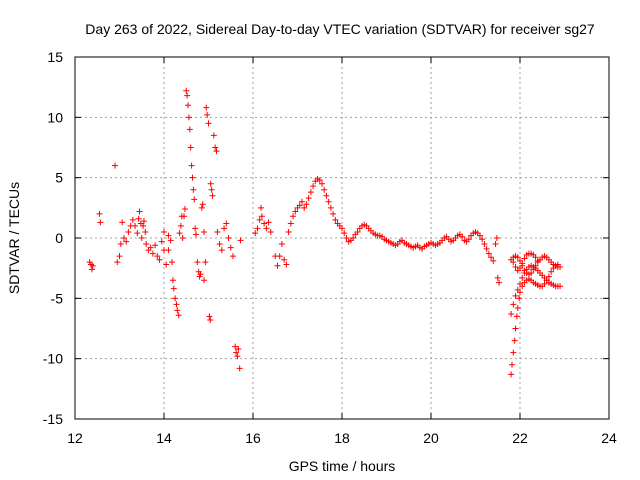  Describe the element at coordinates (59, 238) in the screenshot. I see `y-tick-label: 0` at that location.